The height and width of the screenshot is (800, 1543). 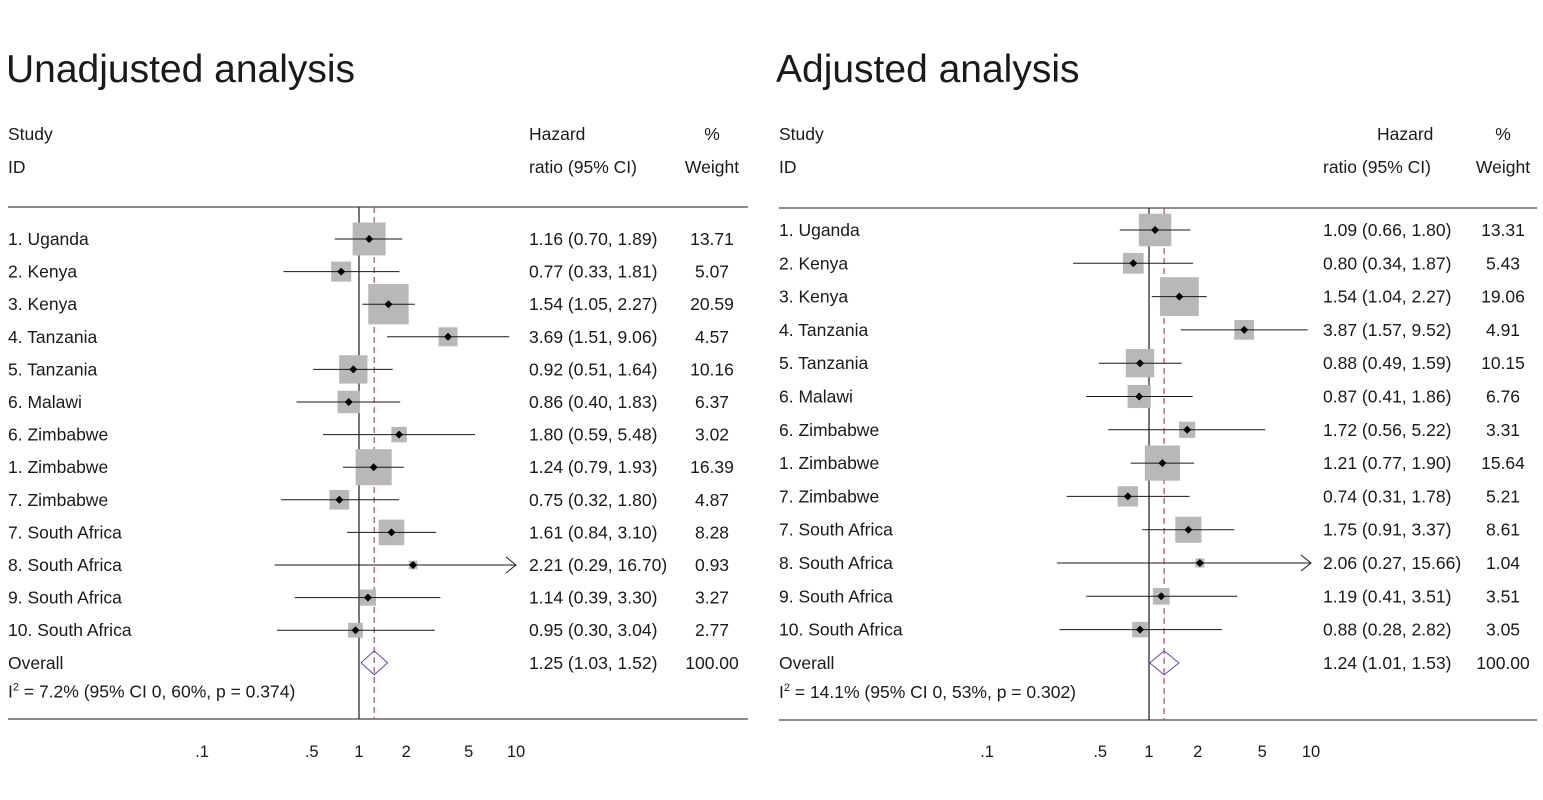 What do you see at coordinates (1503, 397) in the screenshot?
I see `weight-text: 6.76` at bounding box center [1503, 397].